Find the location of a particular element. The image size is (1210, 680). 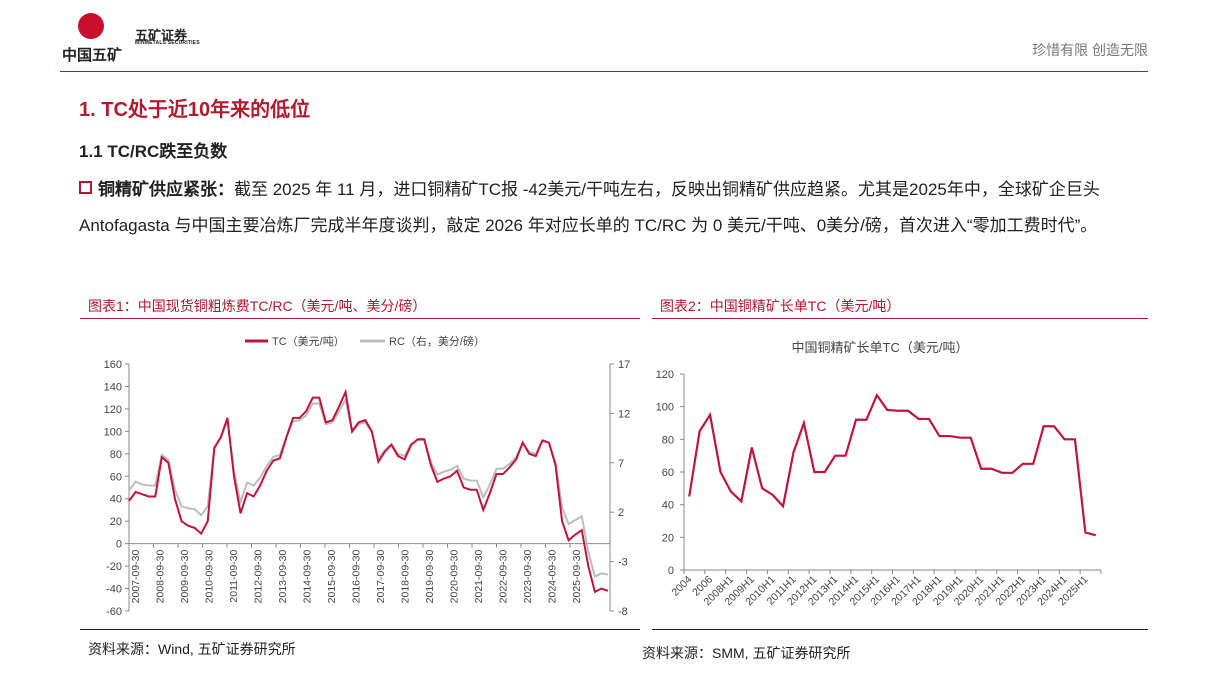

y-tick-label: -40 is located at coordinates (114, 590).